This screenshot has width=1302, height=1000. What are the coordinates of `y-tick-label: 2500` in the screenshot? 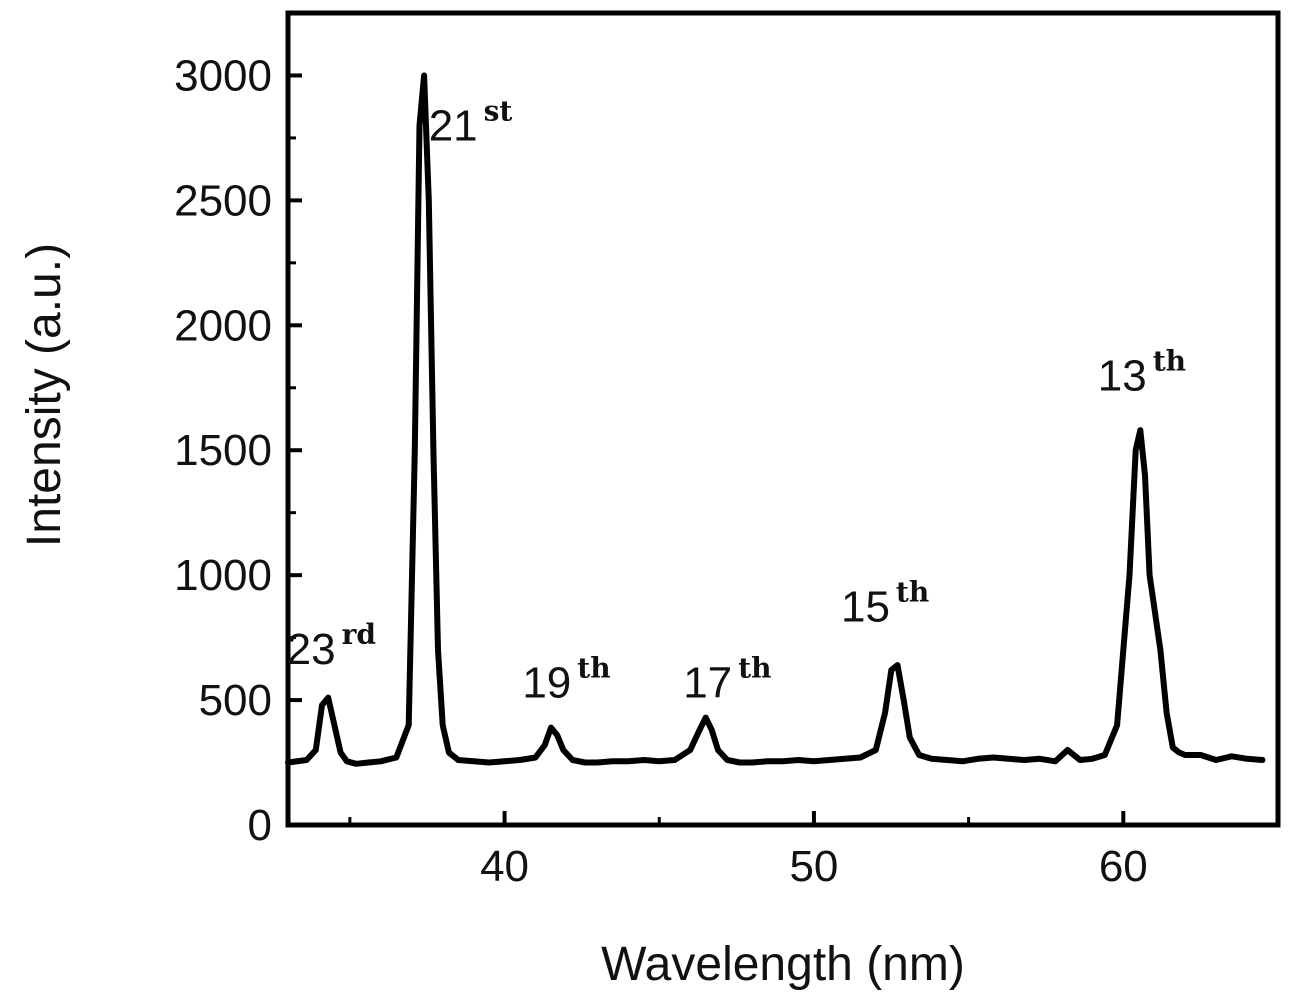 It's located at (223, 200).